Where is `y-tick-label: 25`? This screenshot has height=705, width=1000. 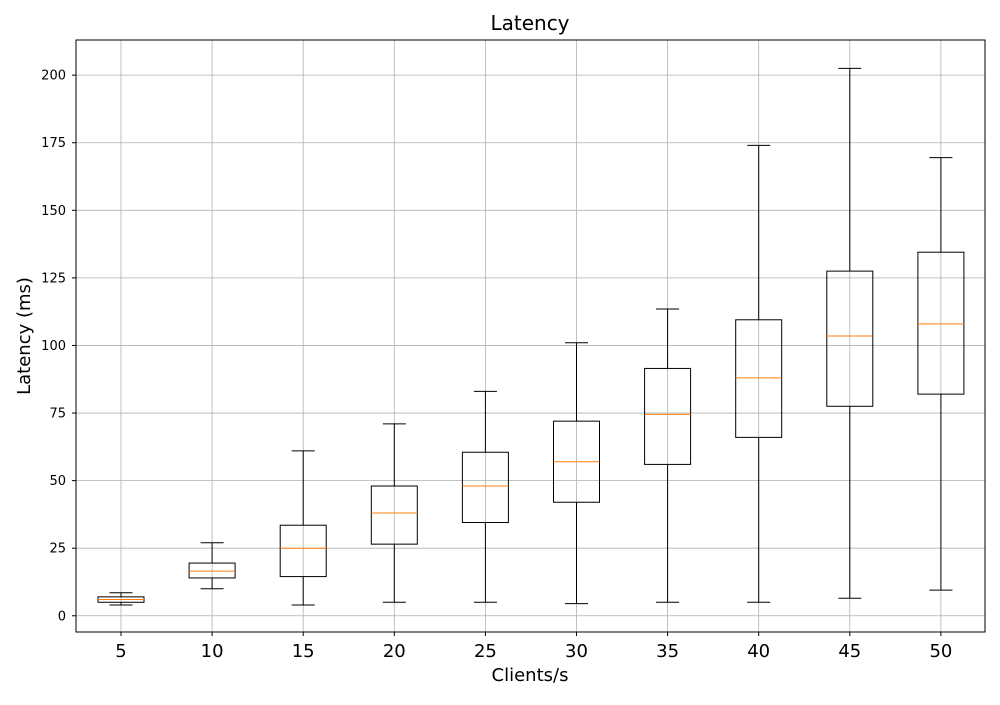
y-tick-label: 25 is located at coordinates (57, 549).